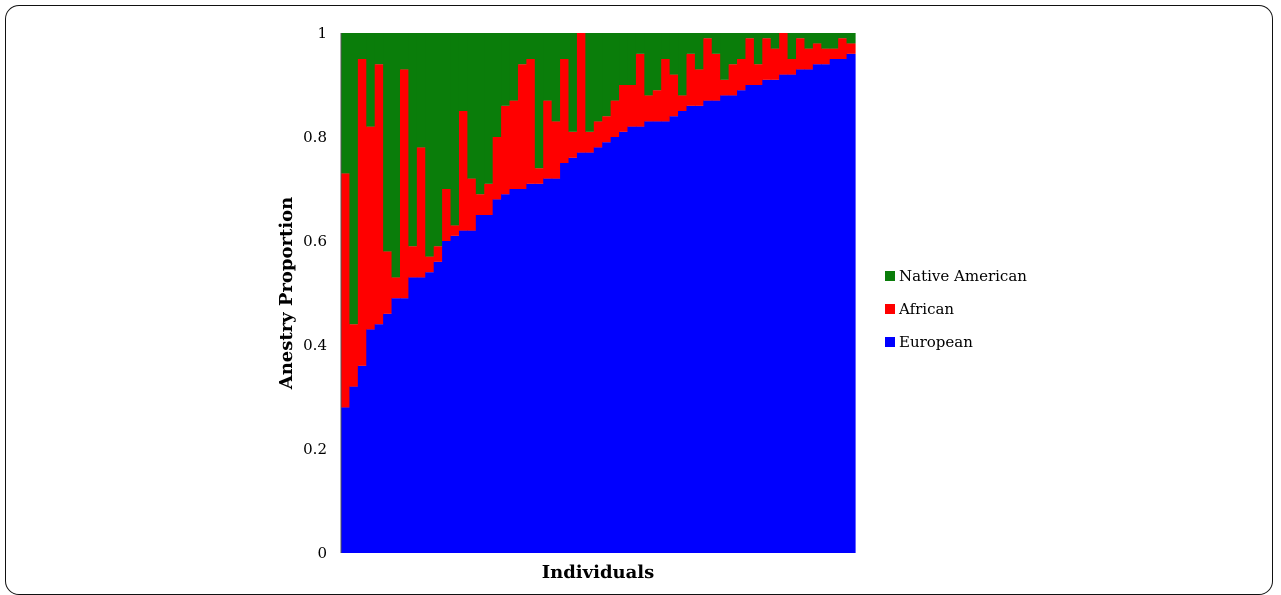 This screenshot has width=1281, height=595. I want to click on y-axis-title: Anestry Proportion, so click(286, 294).